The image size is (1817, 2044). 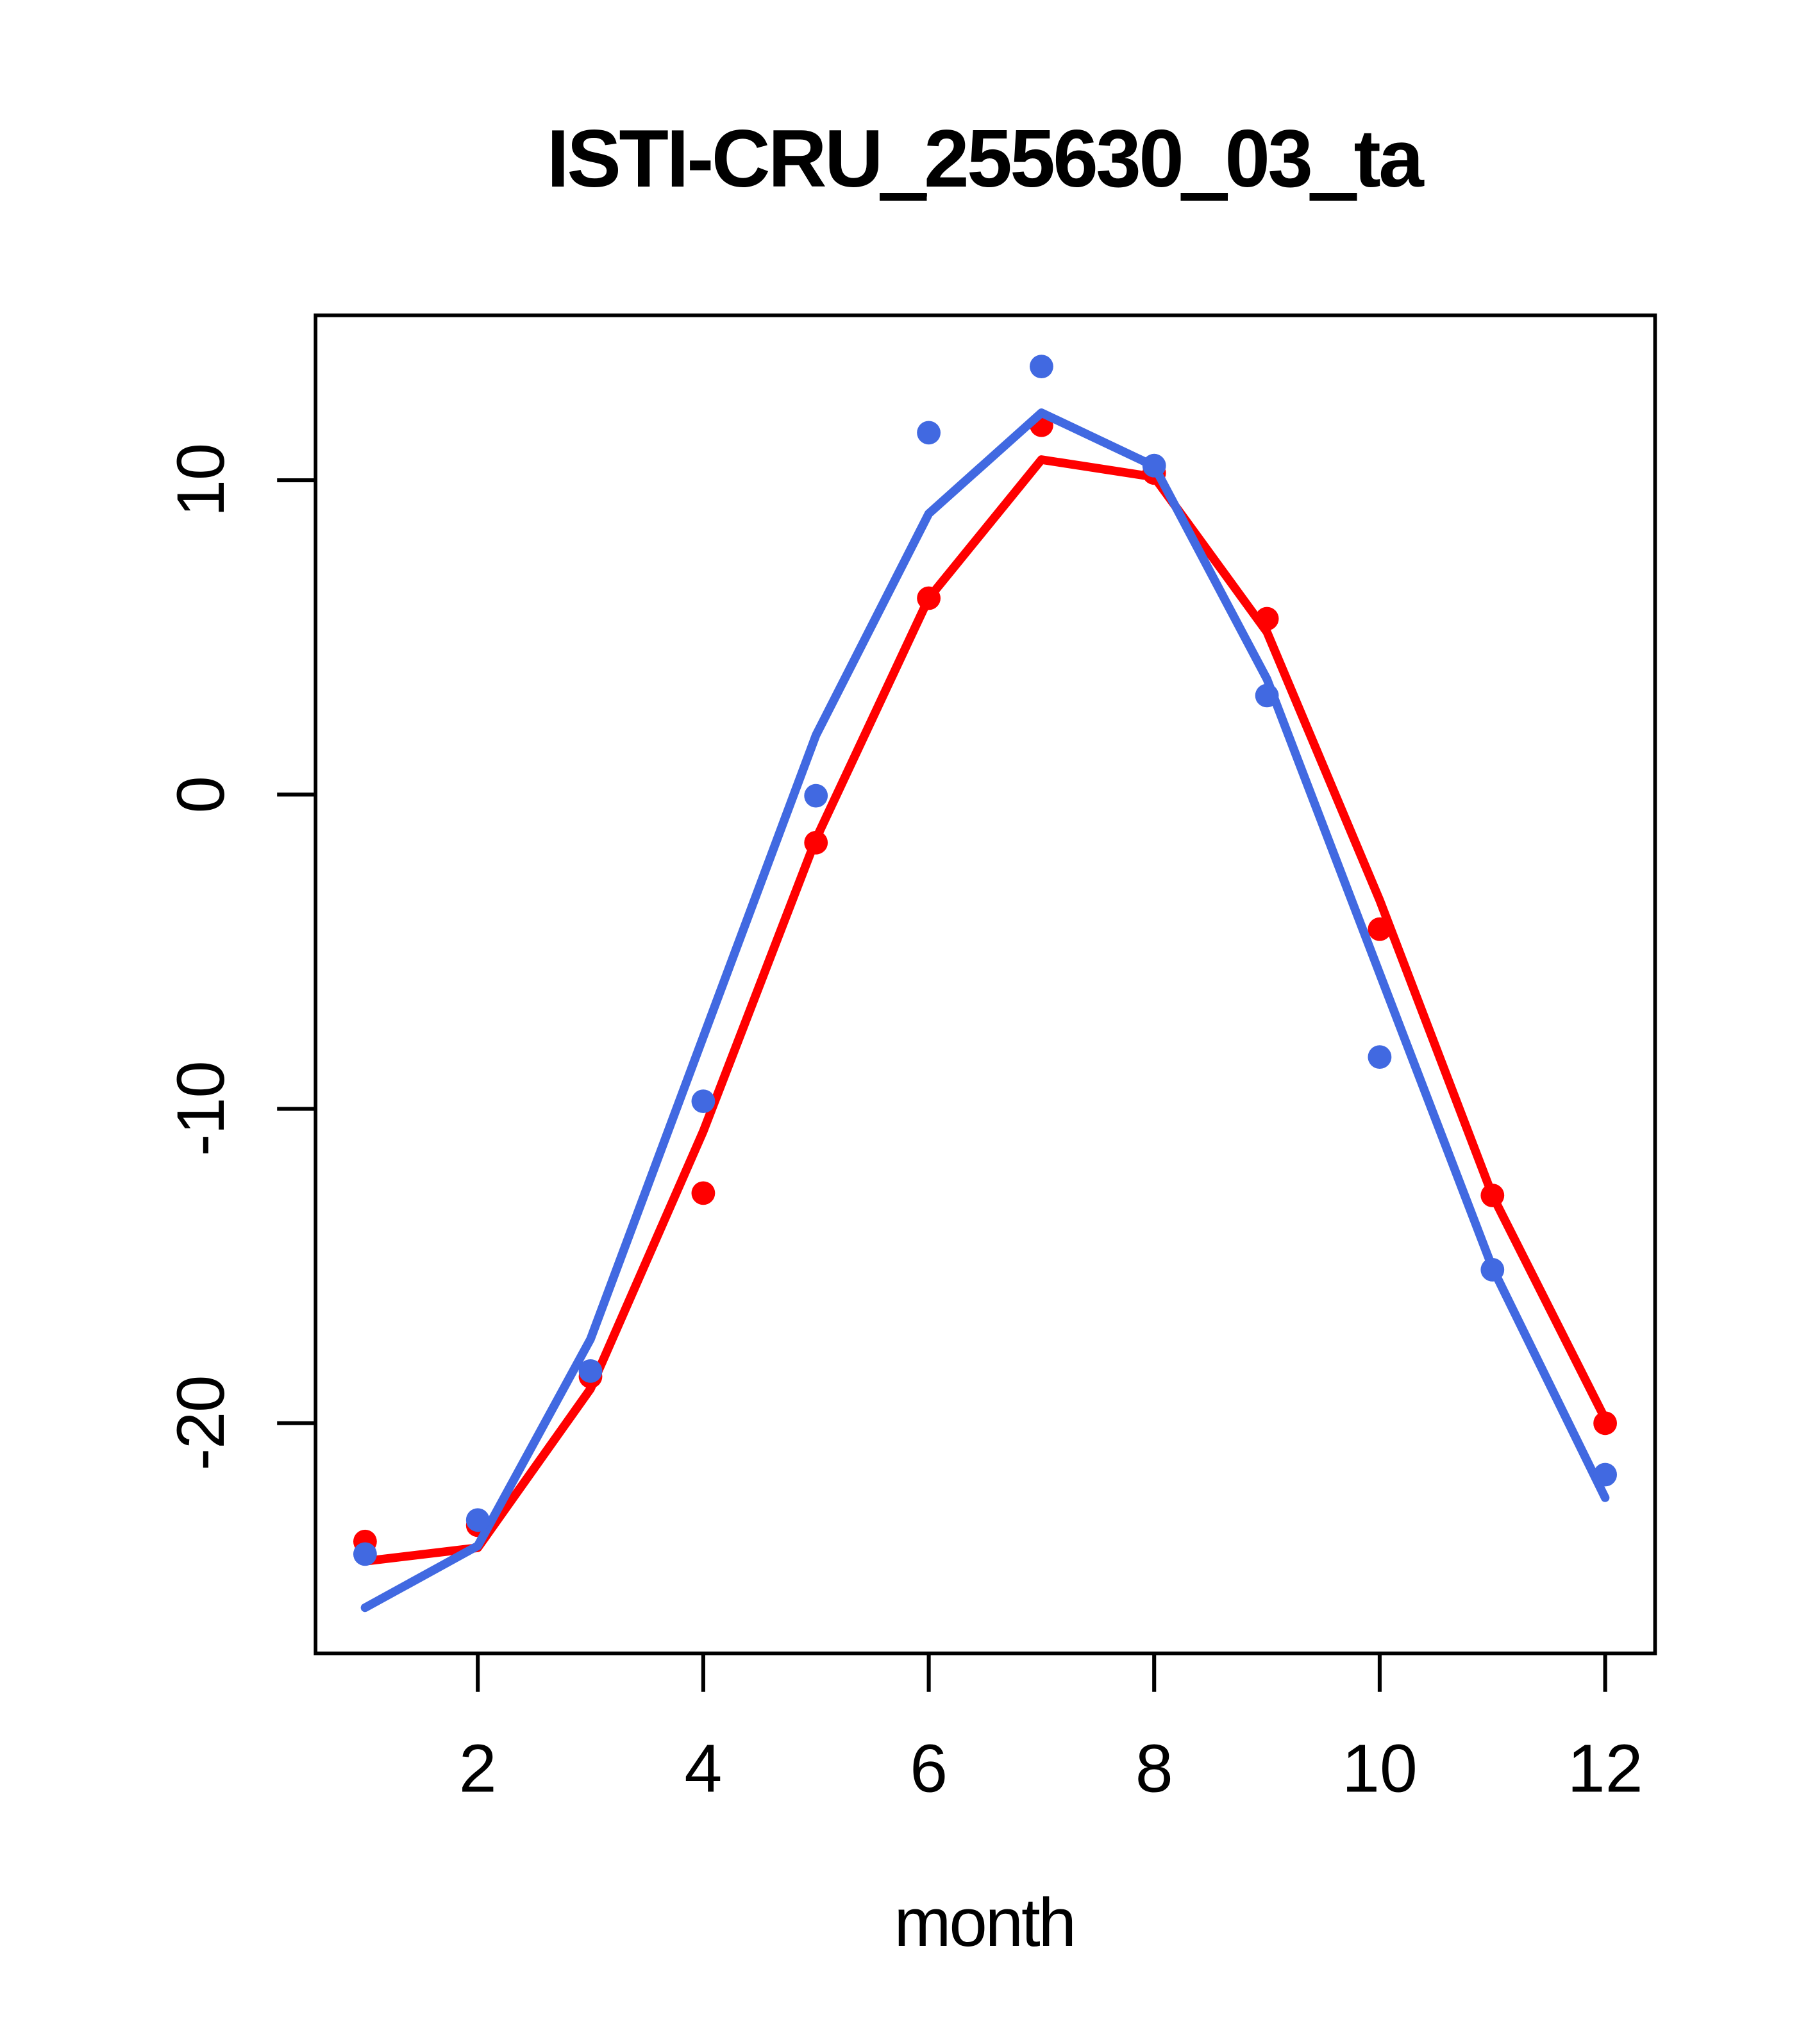 I want to click on svg-text: month, so click(x=984, y=1922).